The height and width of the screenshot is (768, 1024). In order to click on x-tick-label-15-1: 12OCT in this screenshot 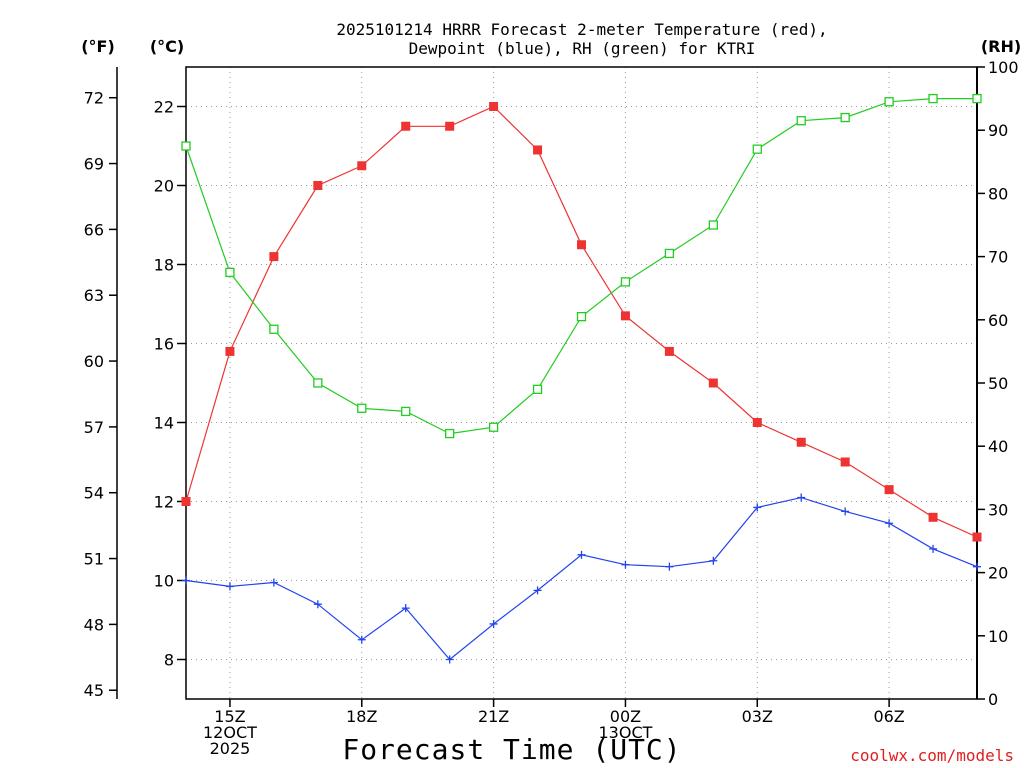, I will do `click(230, 732)`.